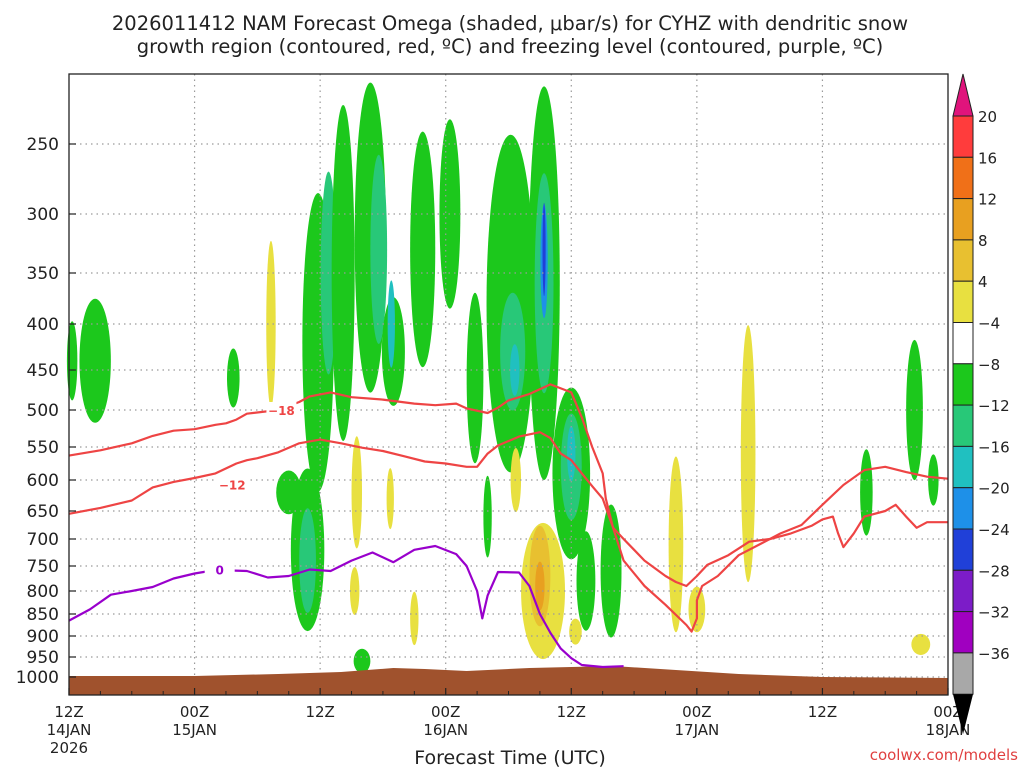 The width and height of the screenshot is (1024, 768). I want to click on colorbar-label-4: 4, so click(983, 282).